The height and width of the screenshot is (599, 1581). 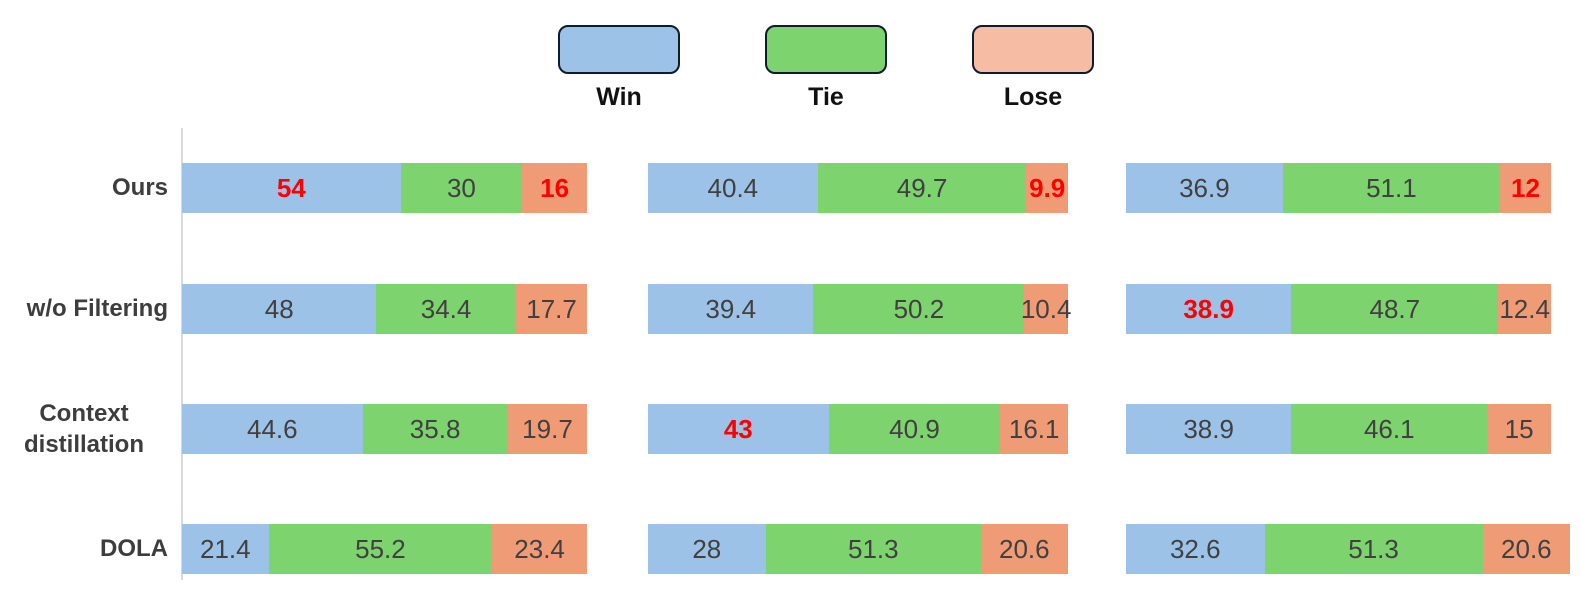 I want to click on value-label: 32.6, so click(x=1195, y=549).